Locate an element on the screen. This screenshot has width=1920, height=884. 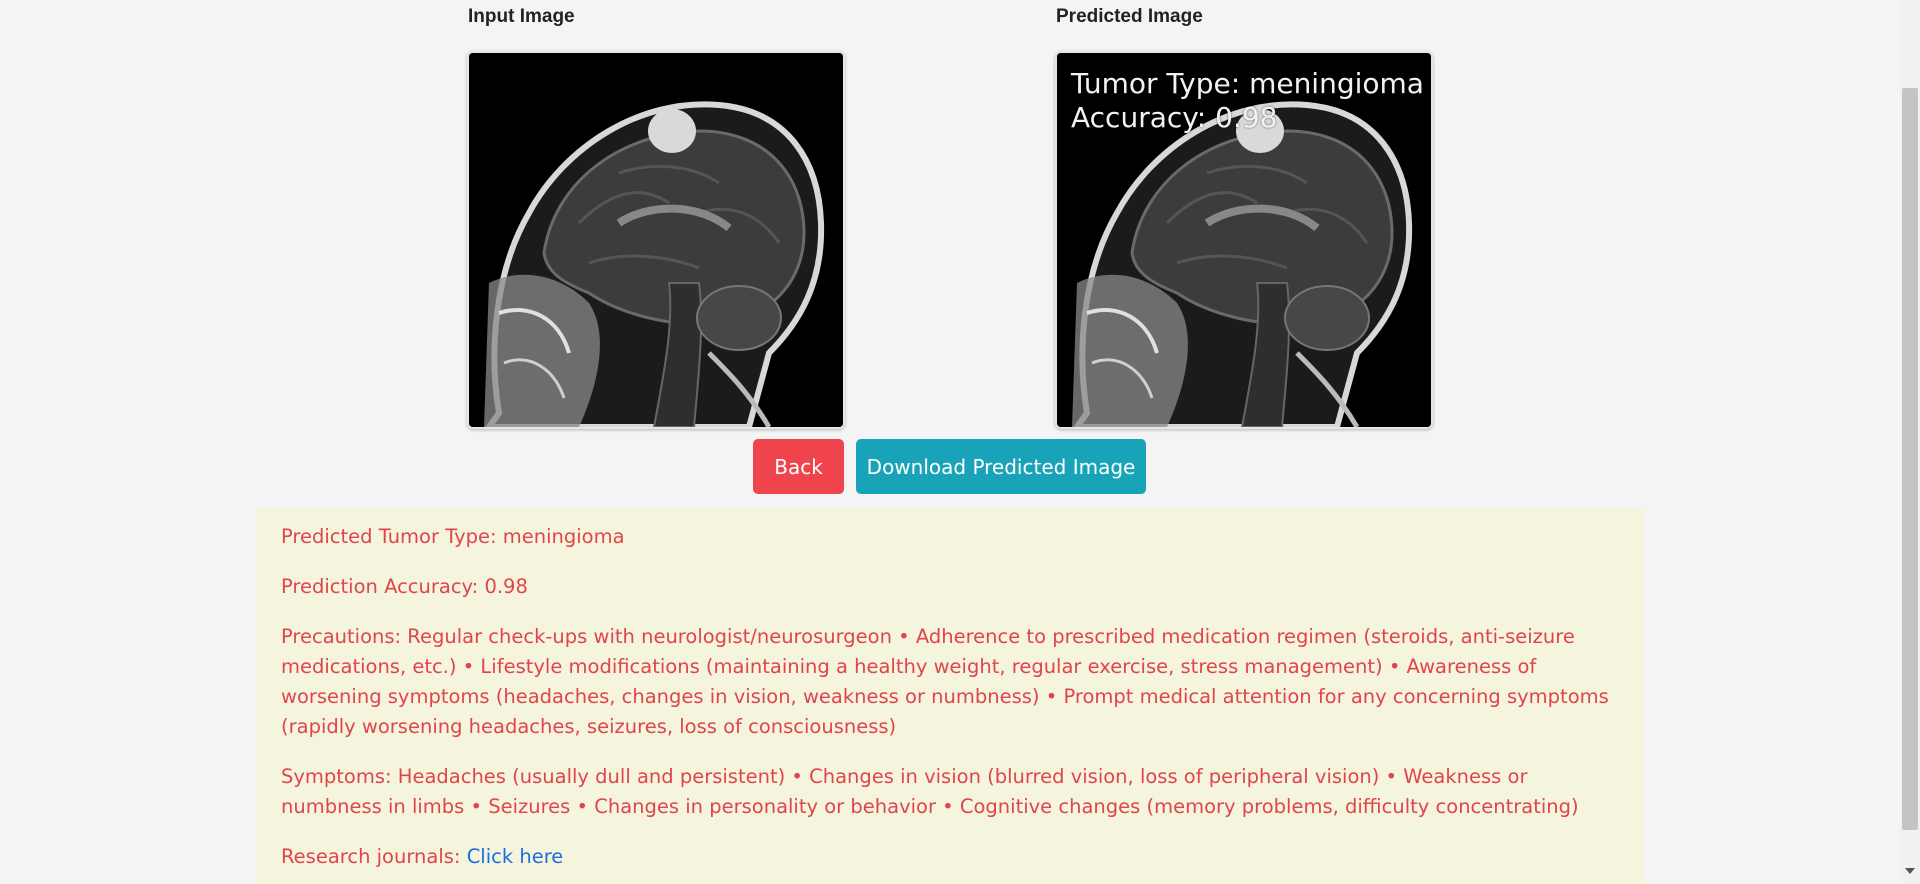
page-scrollbar is located at coordinates (1910, 442).